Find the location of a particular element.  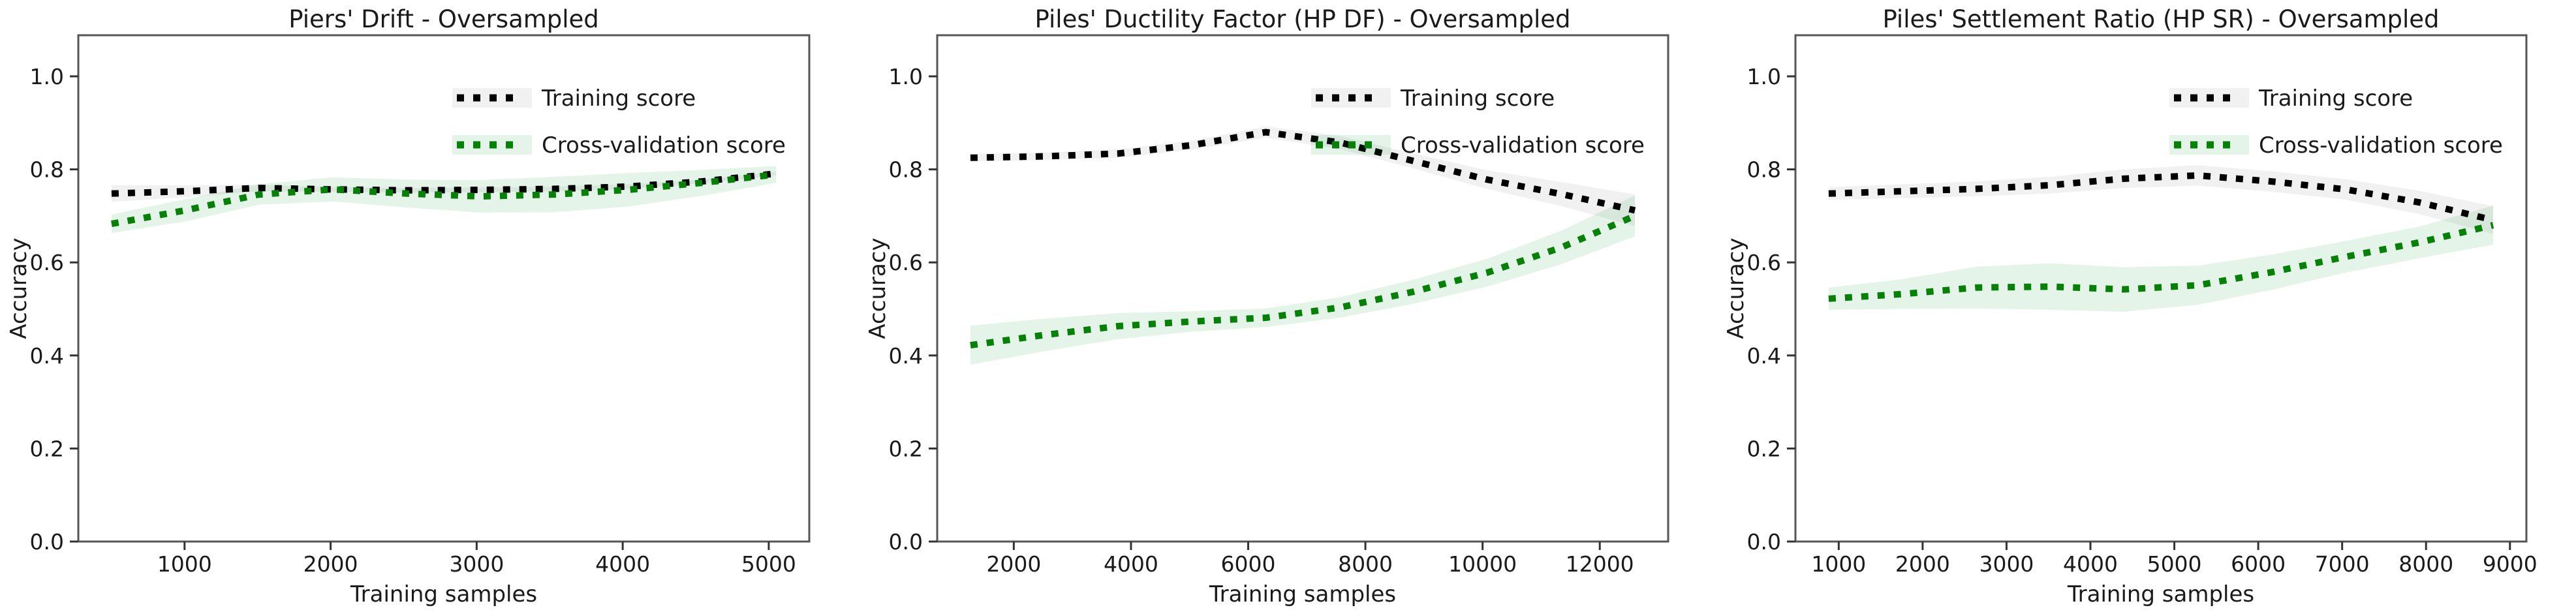

x-tick-label: 10000 is located at coordinates (1482, 564).